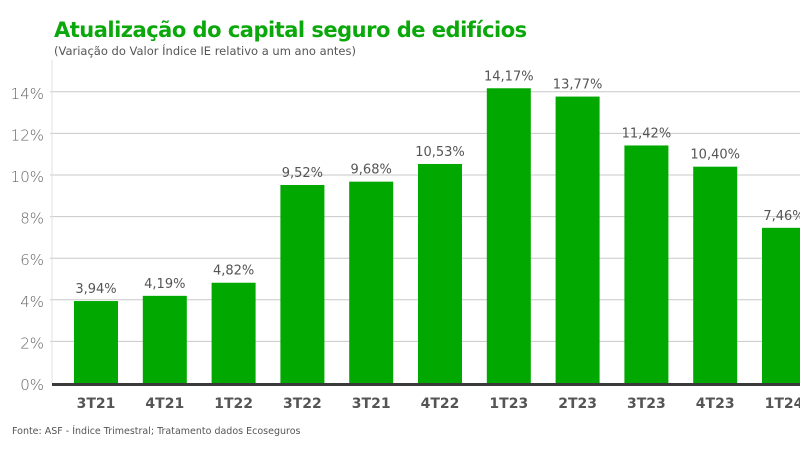 Image resolution: width=800 pixels, height=450 pixels. Describe the element at coordinates (646, 404) in the screenshot. I see `x-tick-label: 3T23` at that location.